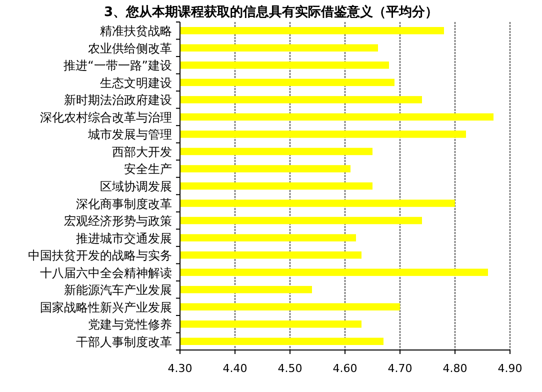  I want to click on y-tick-label: 中国扶贫开发的战略与实务, so click(100, 255).